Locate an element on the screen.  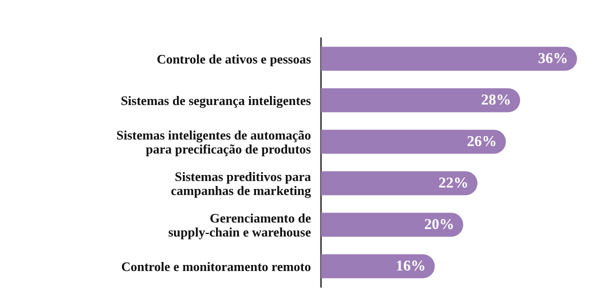
y-tick-label: Gerenciamento de supply-chain e warehouse is located at coordinates (240, 225).